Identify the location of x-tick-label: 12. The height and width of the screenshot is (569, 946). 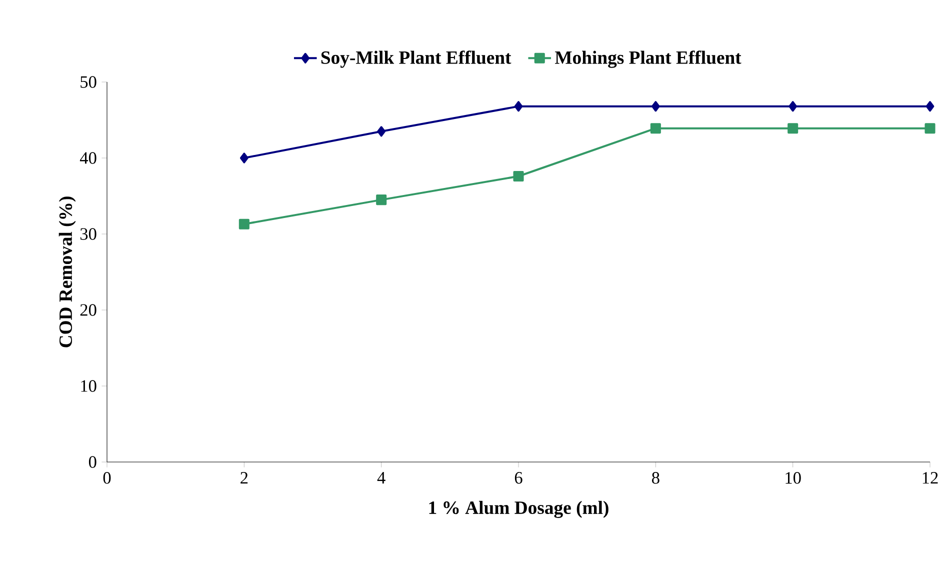
(930, 478).